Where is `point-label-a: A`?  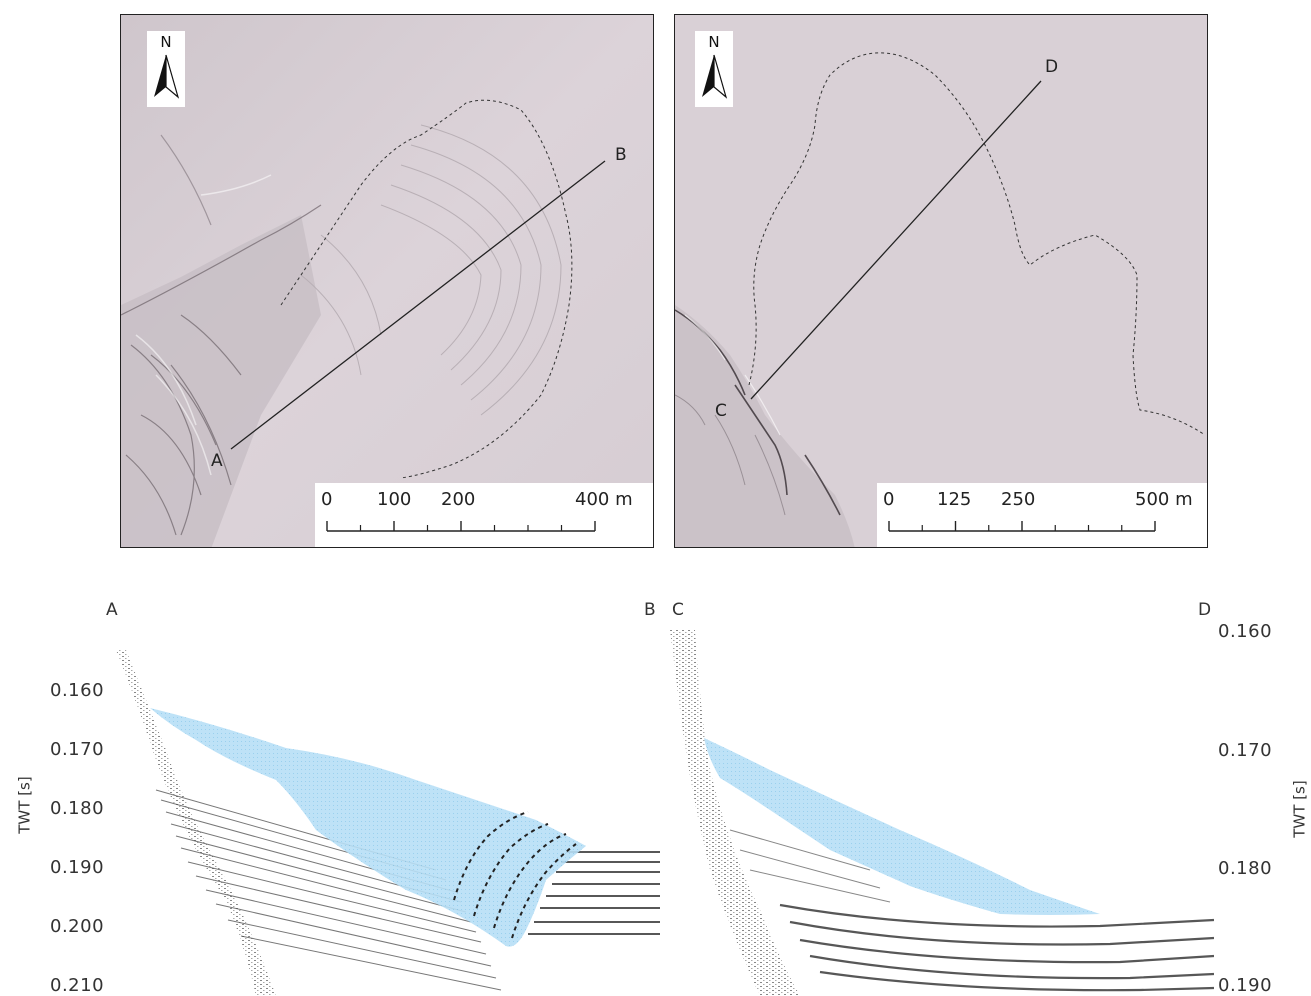 point-label-a: A is located at coordinates (217, 461).